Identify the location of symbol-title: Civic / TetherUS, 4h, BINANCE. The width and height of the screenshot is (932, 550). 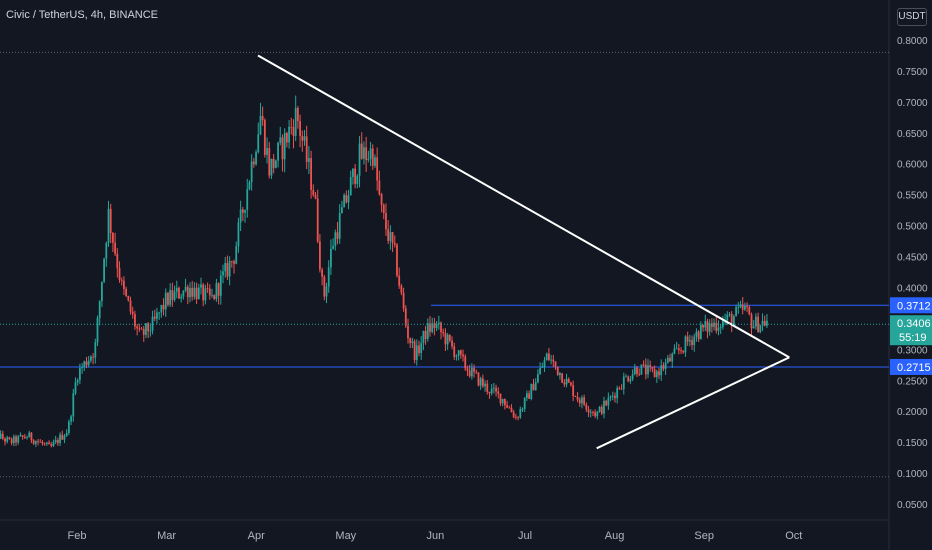
(82, 15).